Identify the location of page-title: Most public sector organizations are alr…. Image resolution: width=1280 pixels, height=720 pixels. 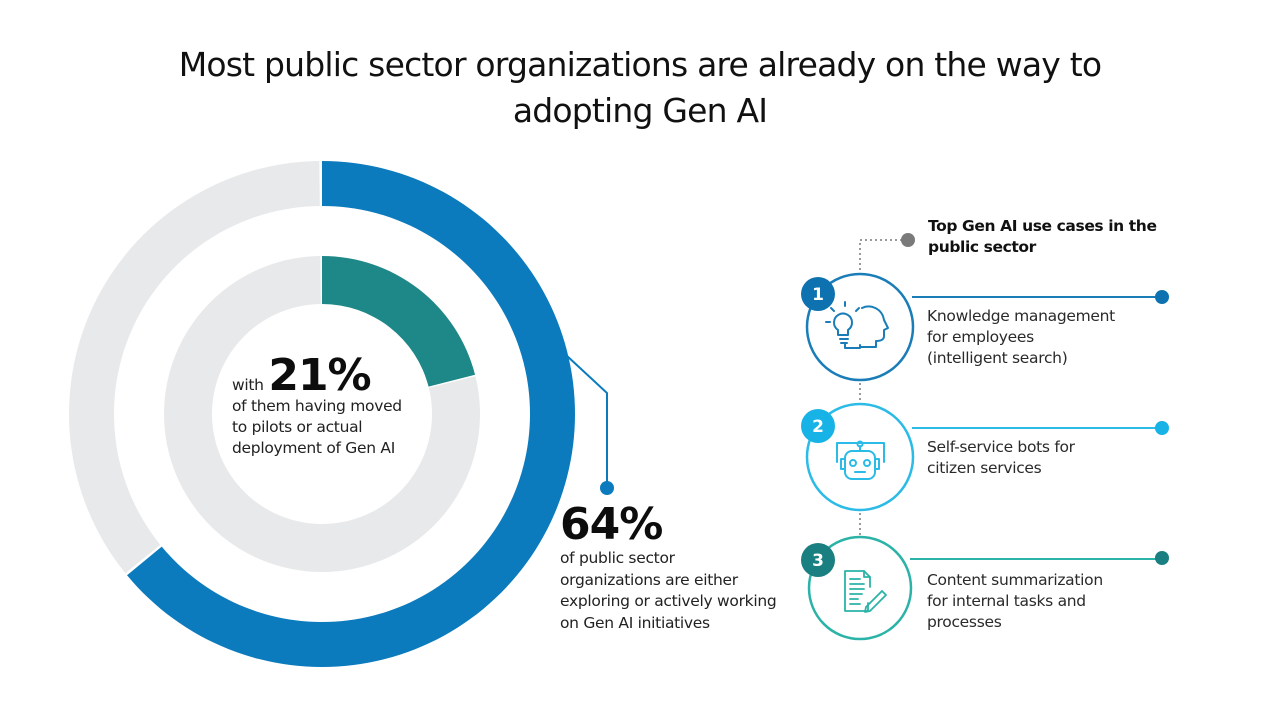
(640, 88).